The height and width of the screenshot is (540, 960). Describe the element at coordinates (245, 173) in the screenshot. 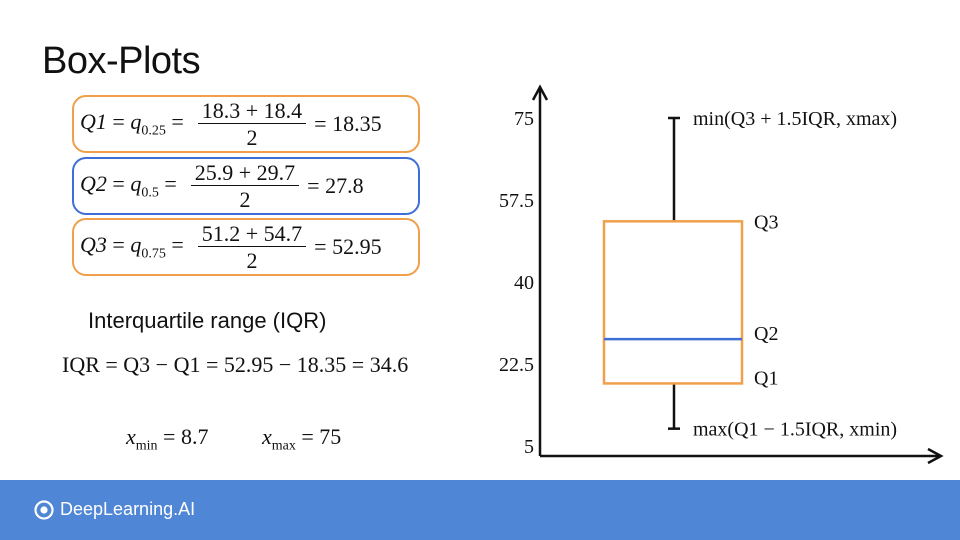

I see `q2-numerator: 25.9 + 29.7` at that location.